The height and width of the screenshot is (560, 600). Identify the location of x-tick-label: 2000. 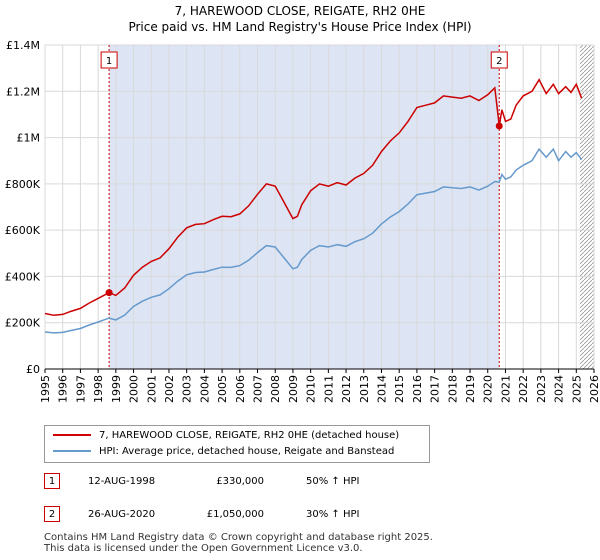
(134, 389).